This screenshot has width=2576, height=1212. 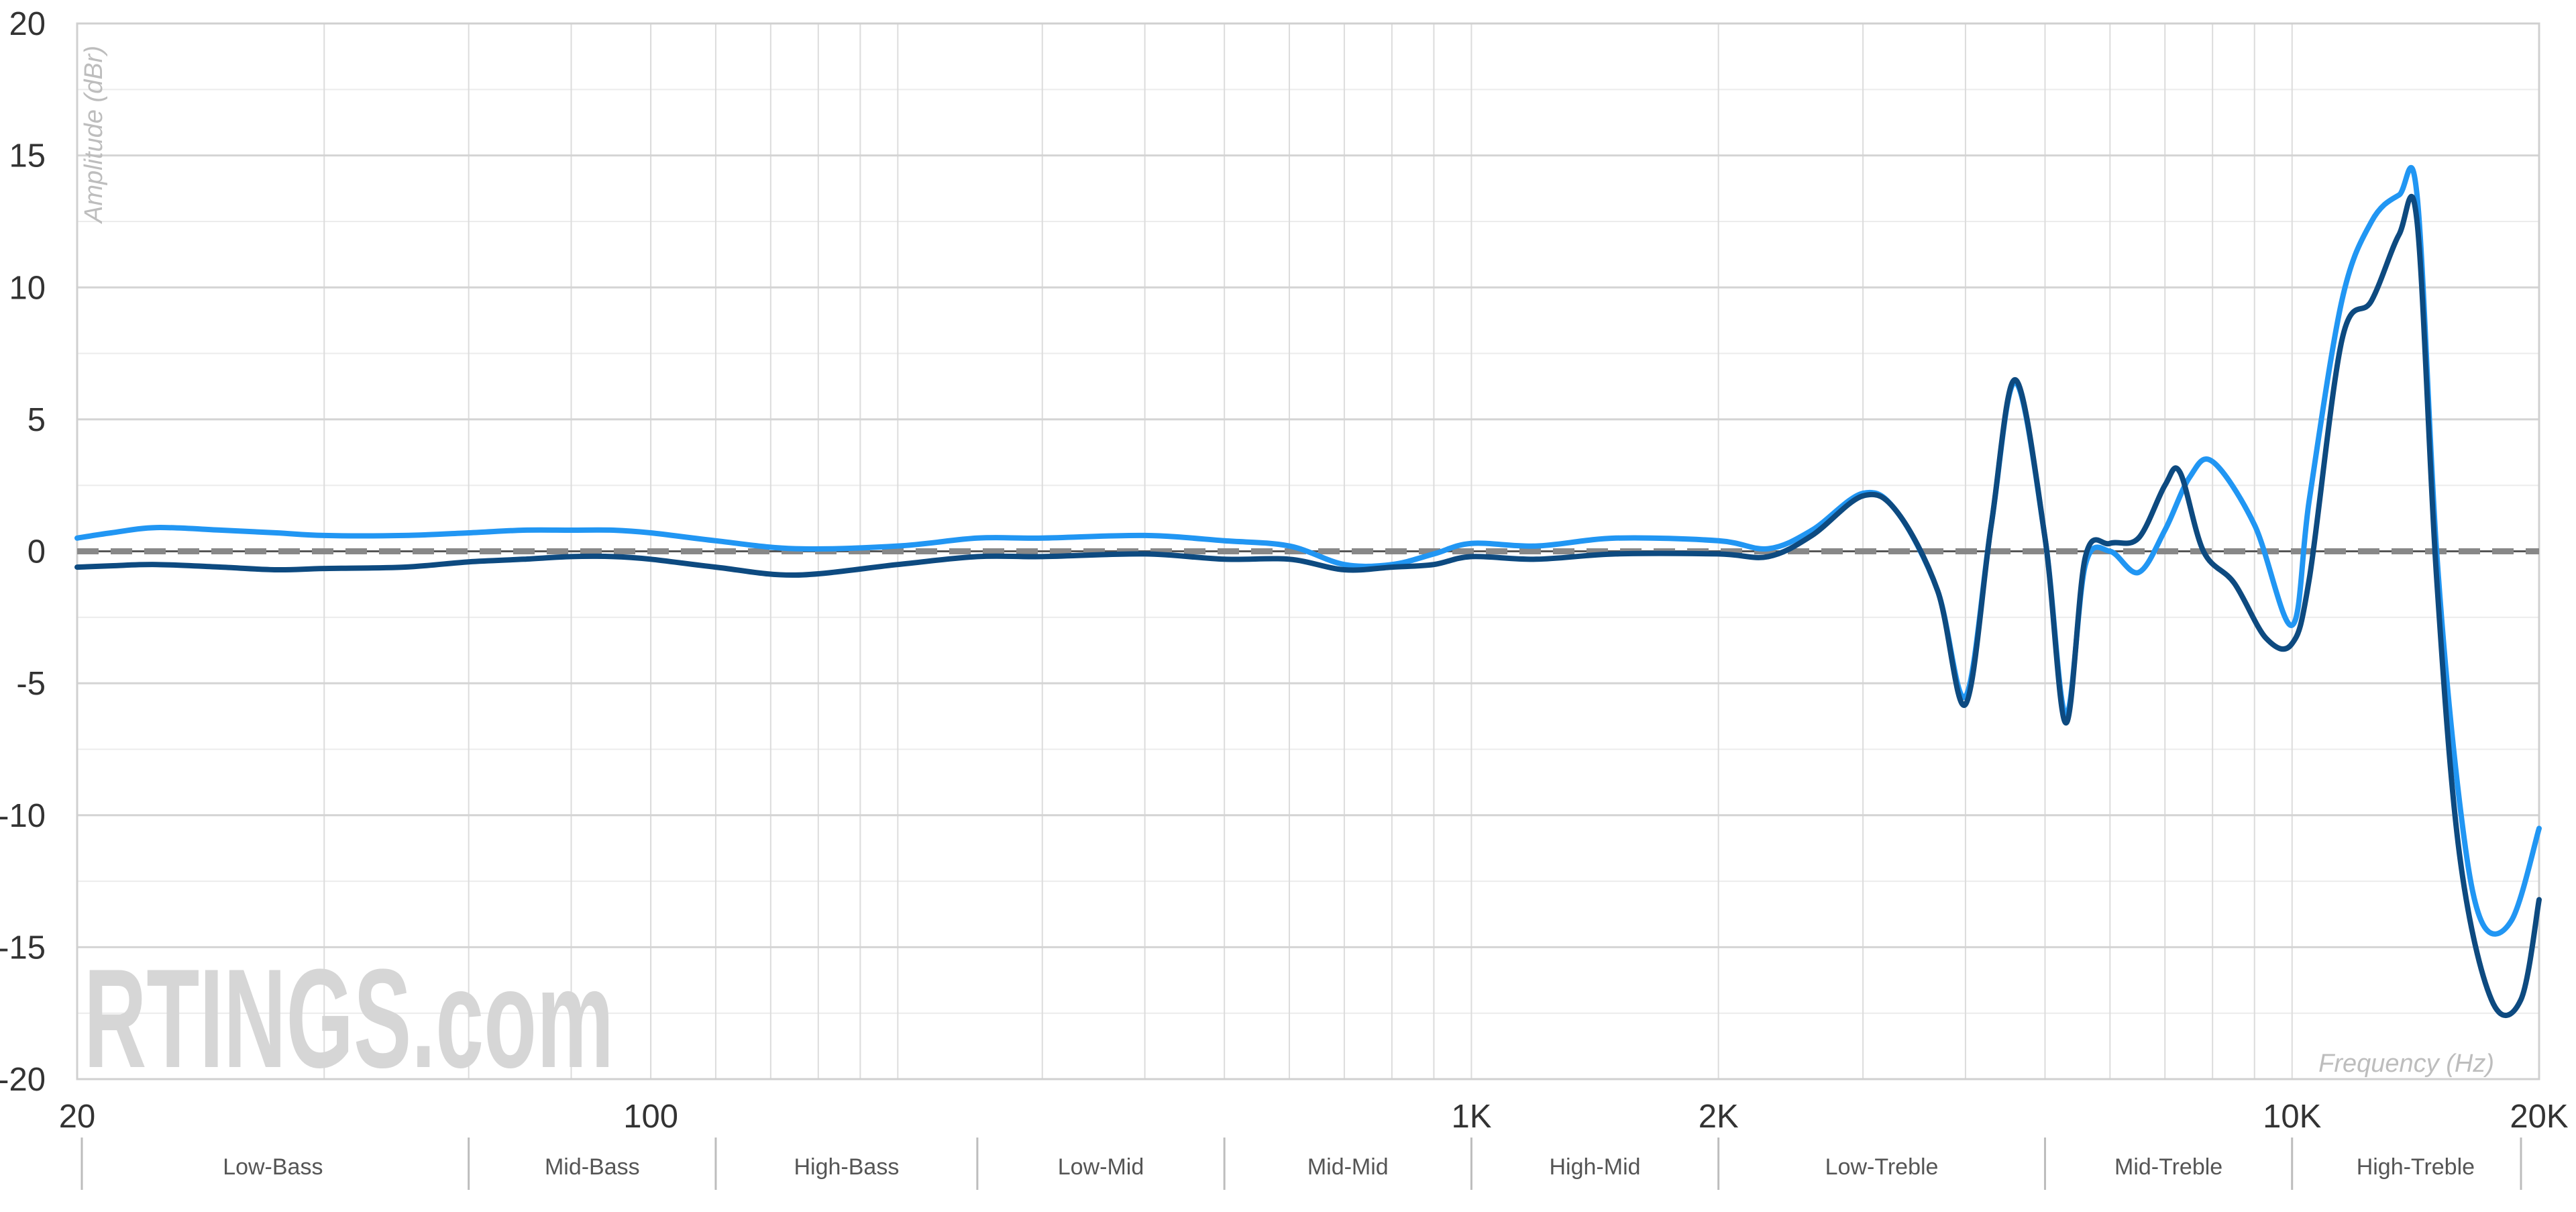 What do you see at coordinates (650, 1117) in the screenshot?
I see `x-tick-label: 100` at bounding box center [650, 1117].